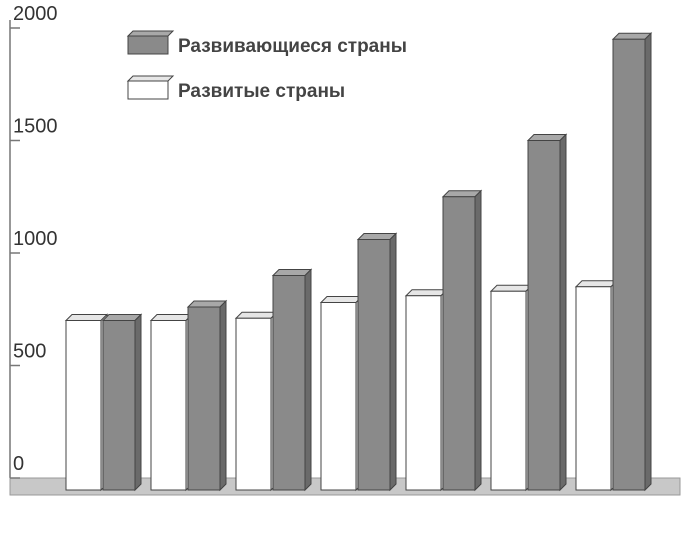  What do you see at coordinates (35, 14) in the screenshot?
I see `y-tick-label: 2000` at bounding box center [35, 14].